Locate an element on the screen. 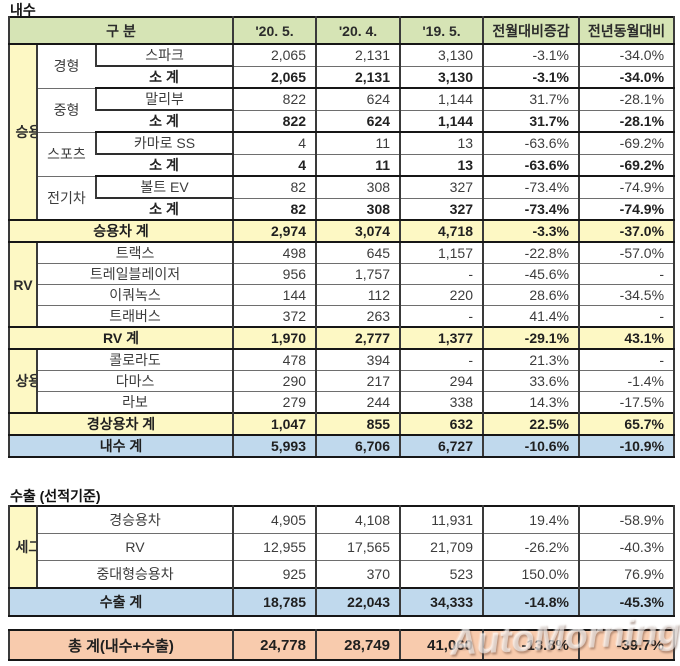  cell: 2,777 is located at coordinates (358, 338).